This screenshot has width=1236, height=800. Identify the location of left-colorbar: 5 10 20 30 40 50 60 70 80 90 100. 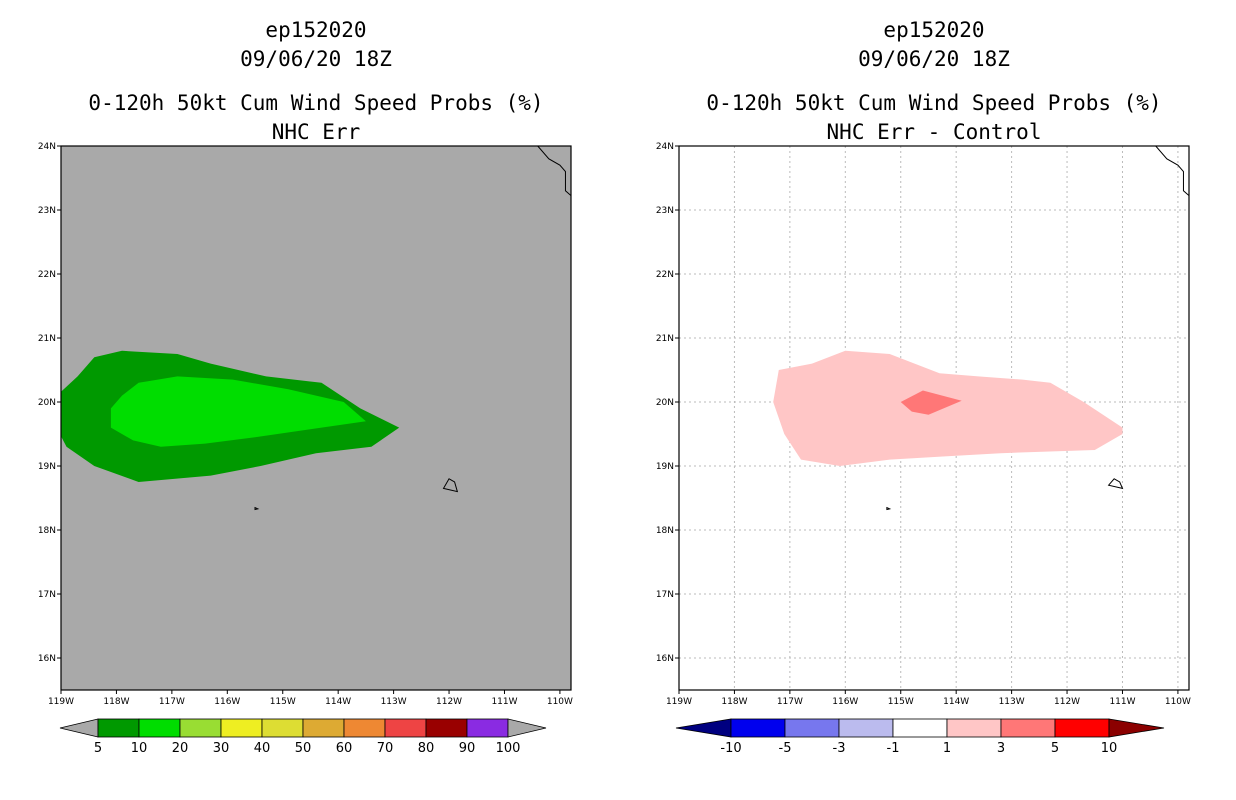
(303, 737).